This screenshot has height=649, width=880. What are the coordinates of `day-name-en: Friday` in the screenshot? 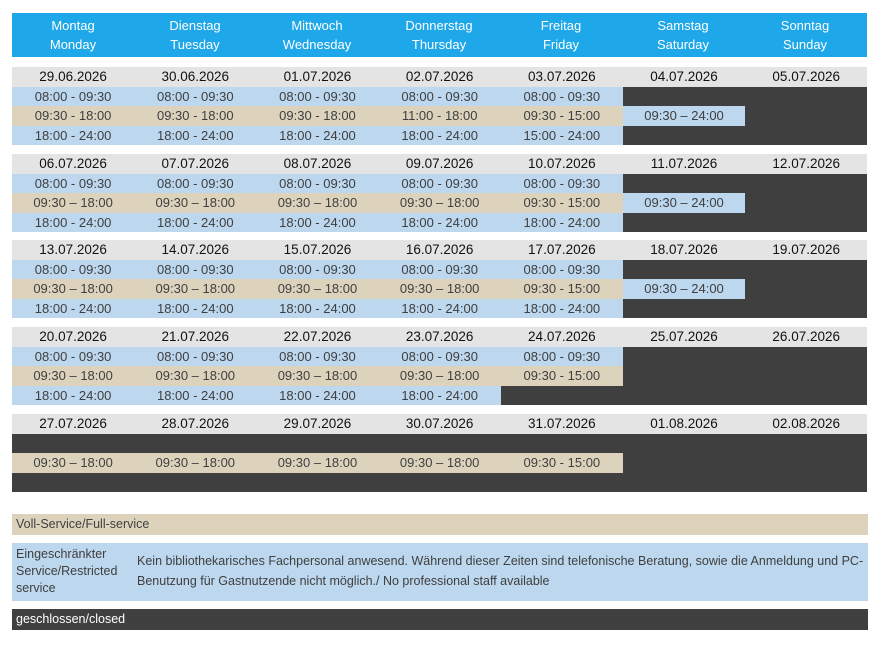 It's located at (561, 44).